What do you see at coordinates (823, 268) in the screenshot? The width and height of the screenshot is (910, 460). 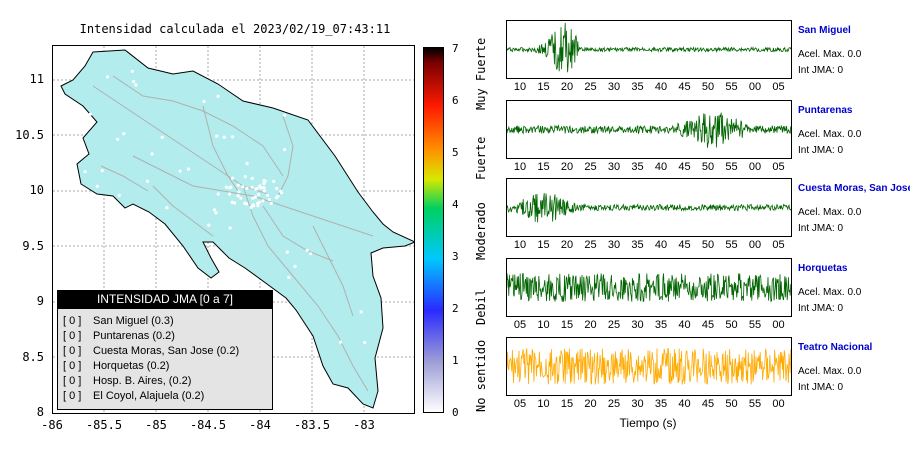 I see `trace-station-name: Horquetas` at bounding box center [823, 268].